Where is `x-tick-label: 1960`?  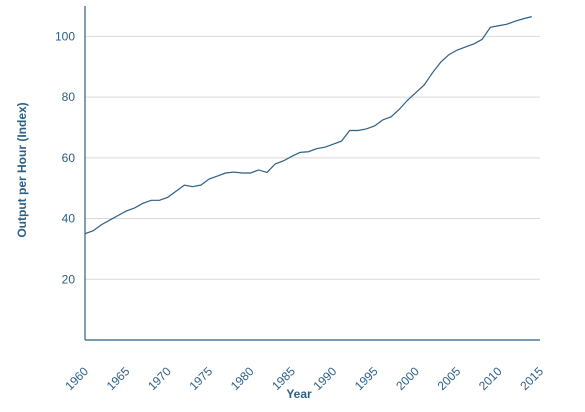
x-tick-label: 1960 is located at coordinates (76, 378).